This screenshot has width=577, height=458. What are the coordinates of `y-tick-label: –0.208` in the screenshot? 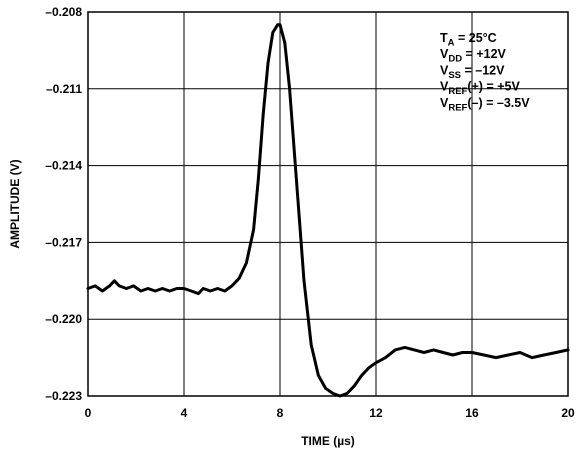 It's located at (63, 12).